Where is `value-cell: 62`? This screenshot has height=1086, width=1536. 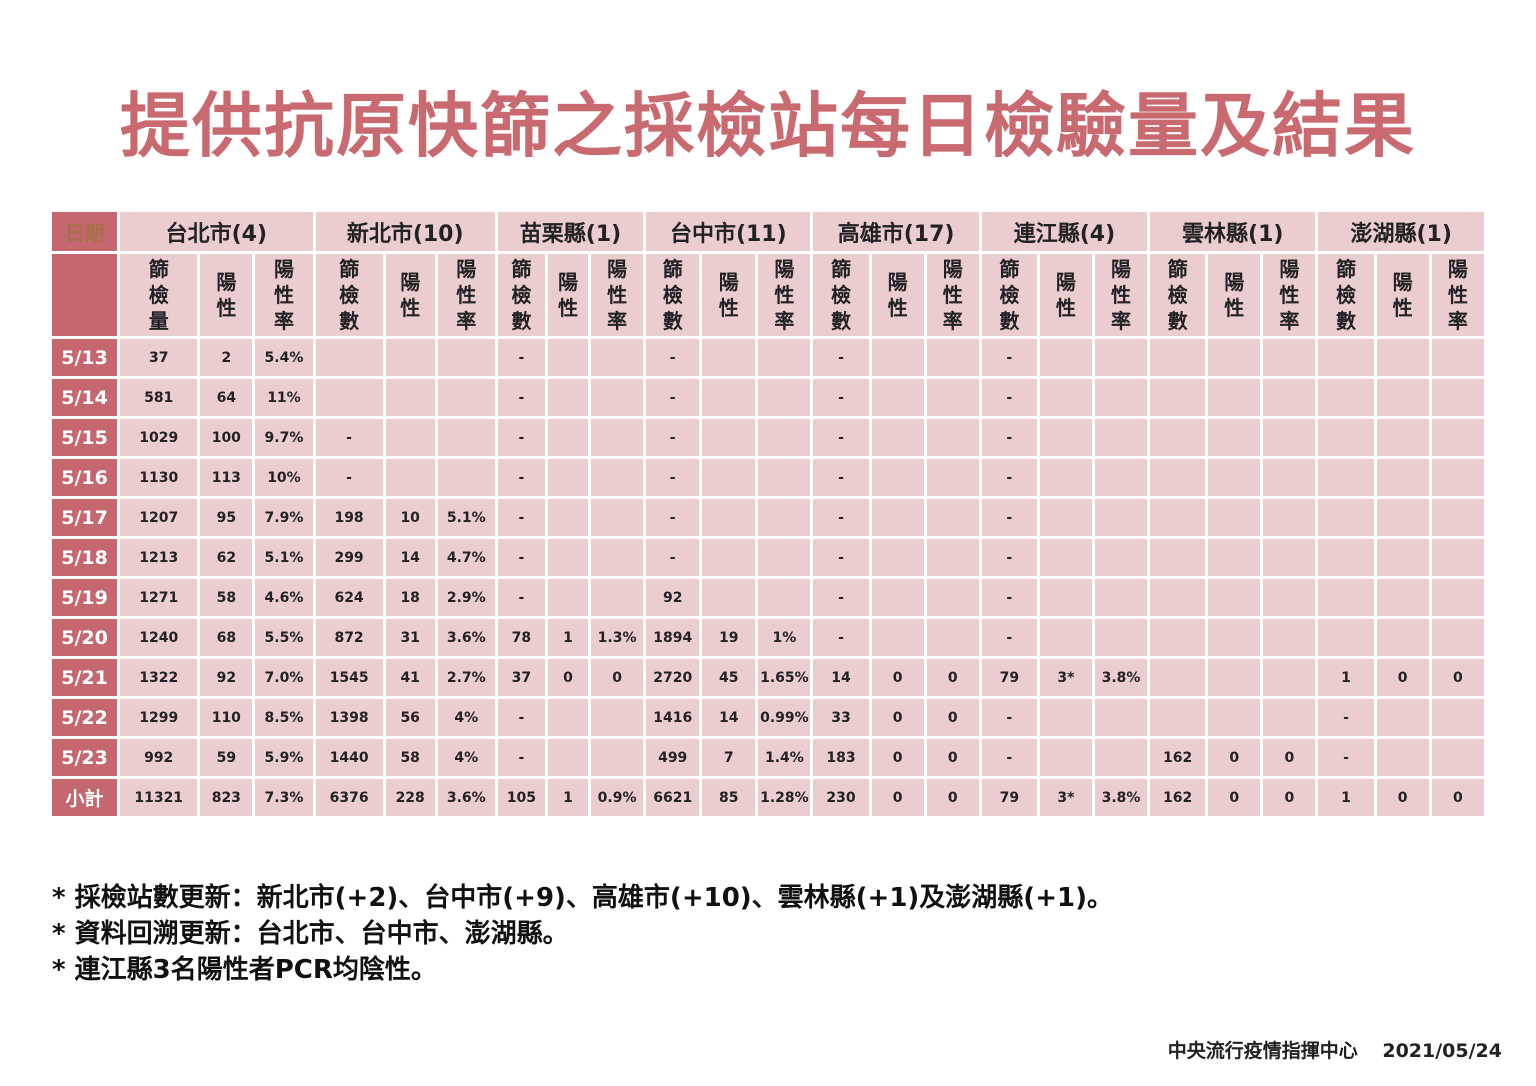 value-cell: 62 is located at coordinates (226, 557).